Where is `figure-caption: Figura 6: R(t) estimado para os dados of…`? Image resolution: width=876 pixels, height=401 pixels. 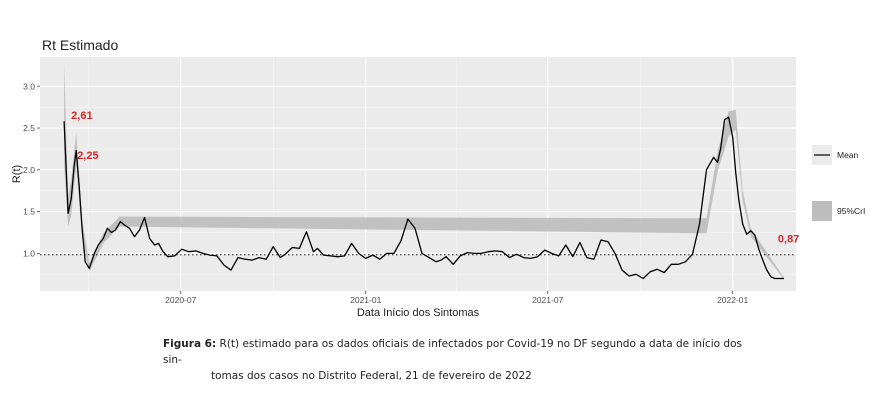 figure-caption: Figura 6: R(t) estimado para os dados of… is located at coordinates (463, 360).